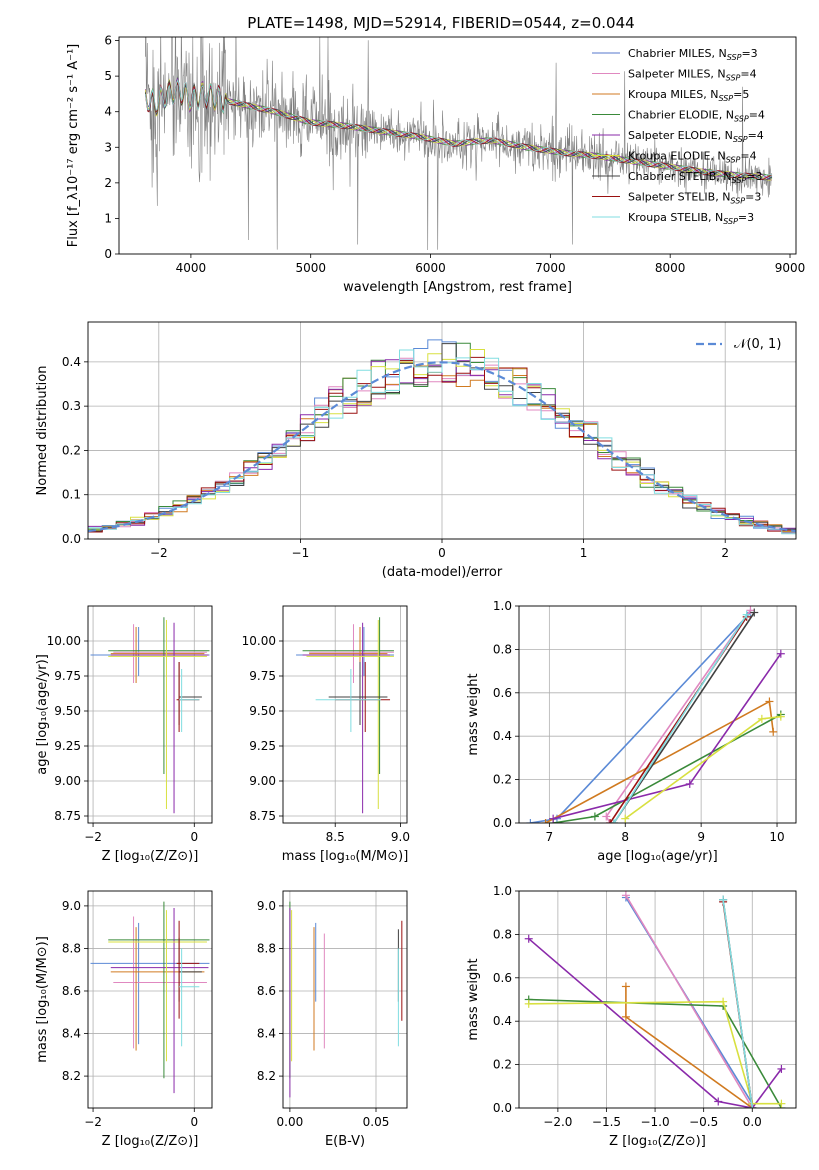  I want to click on x-tick-label: 7, so click(550, 837).